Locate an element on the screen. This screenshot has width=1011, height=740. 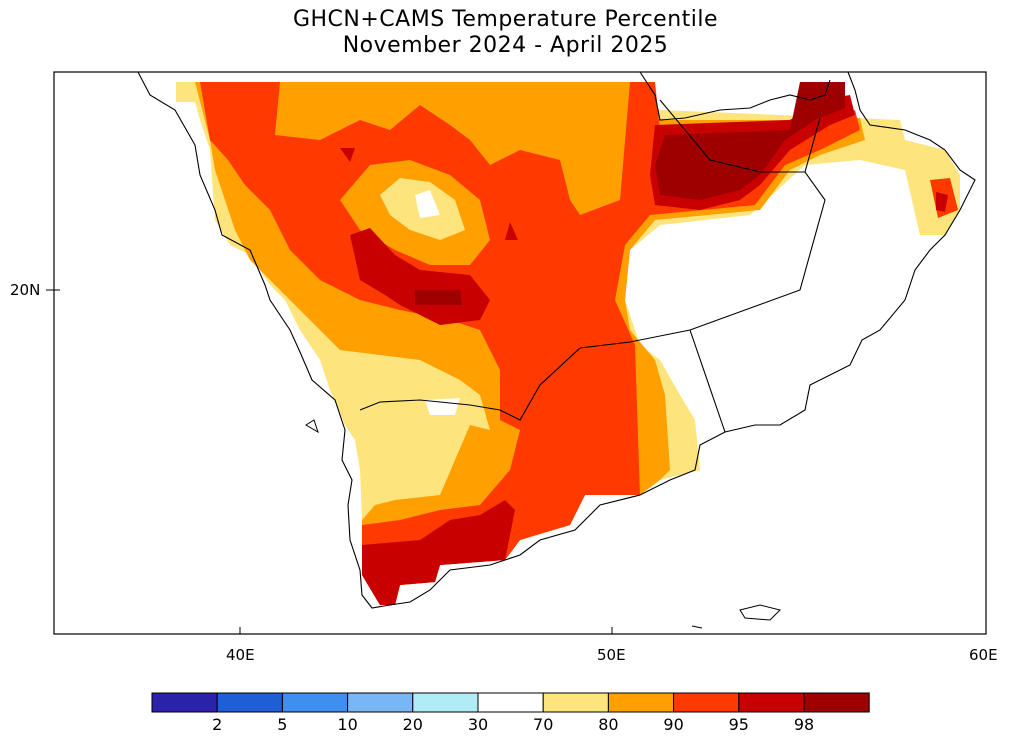
colorbar-label: 90 is located at coordinates (673, 724).